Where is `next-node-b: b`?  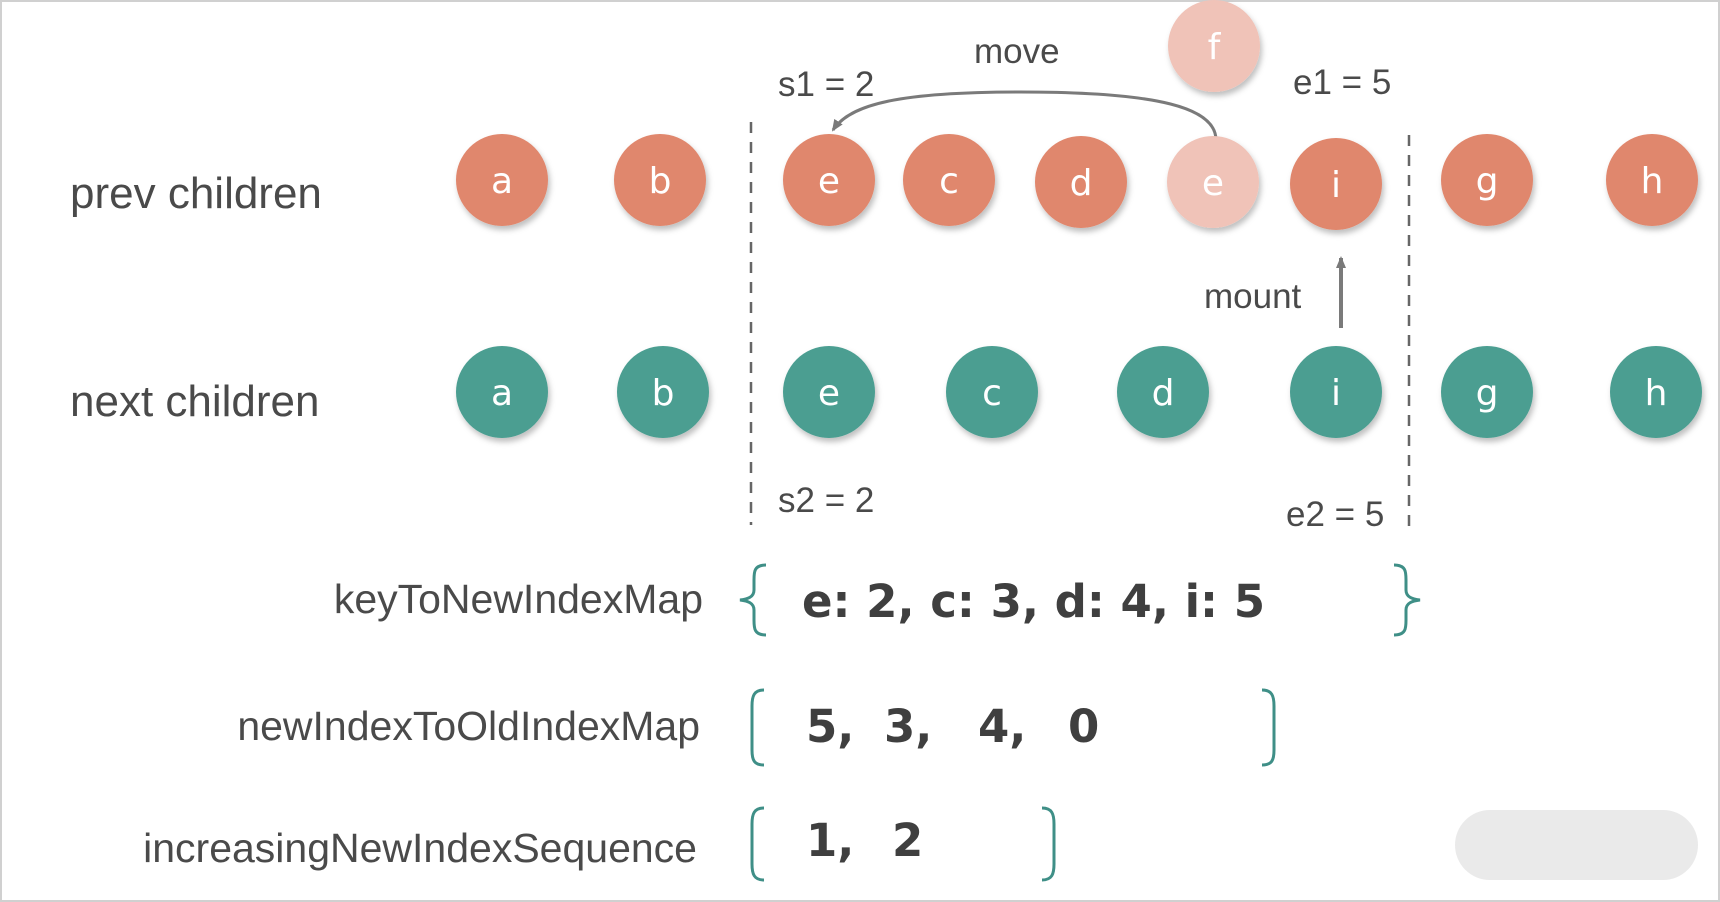 next-node-b: b is located at coordinates (663, 392).